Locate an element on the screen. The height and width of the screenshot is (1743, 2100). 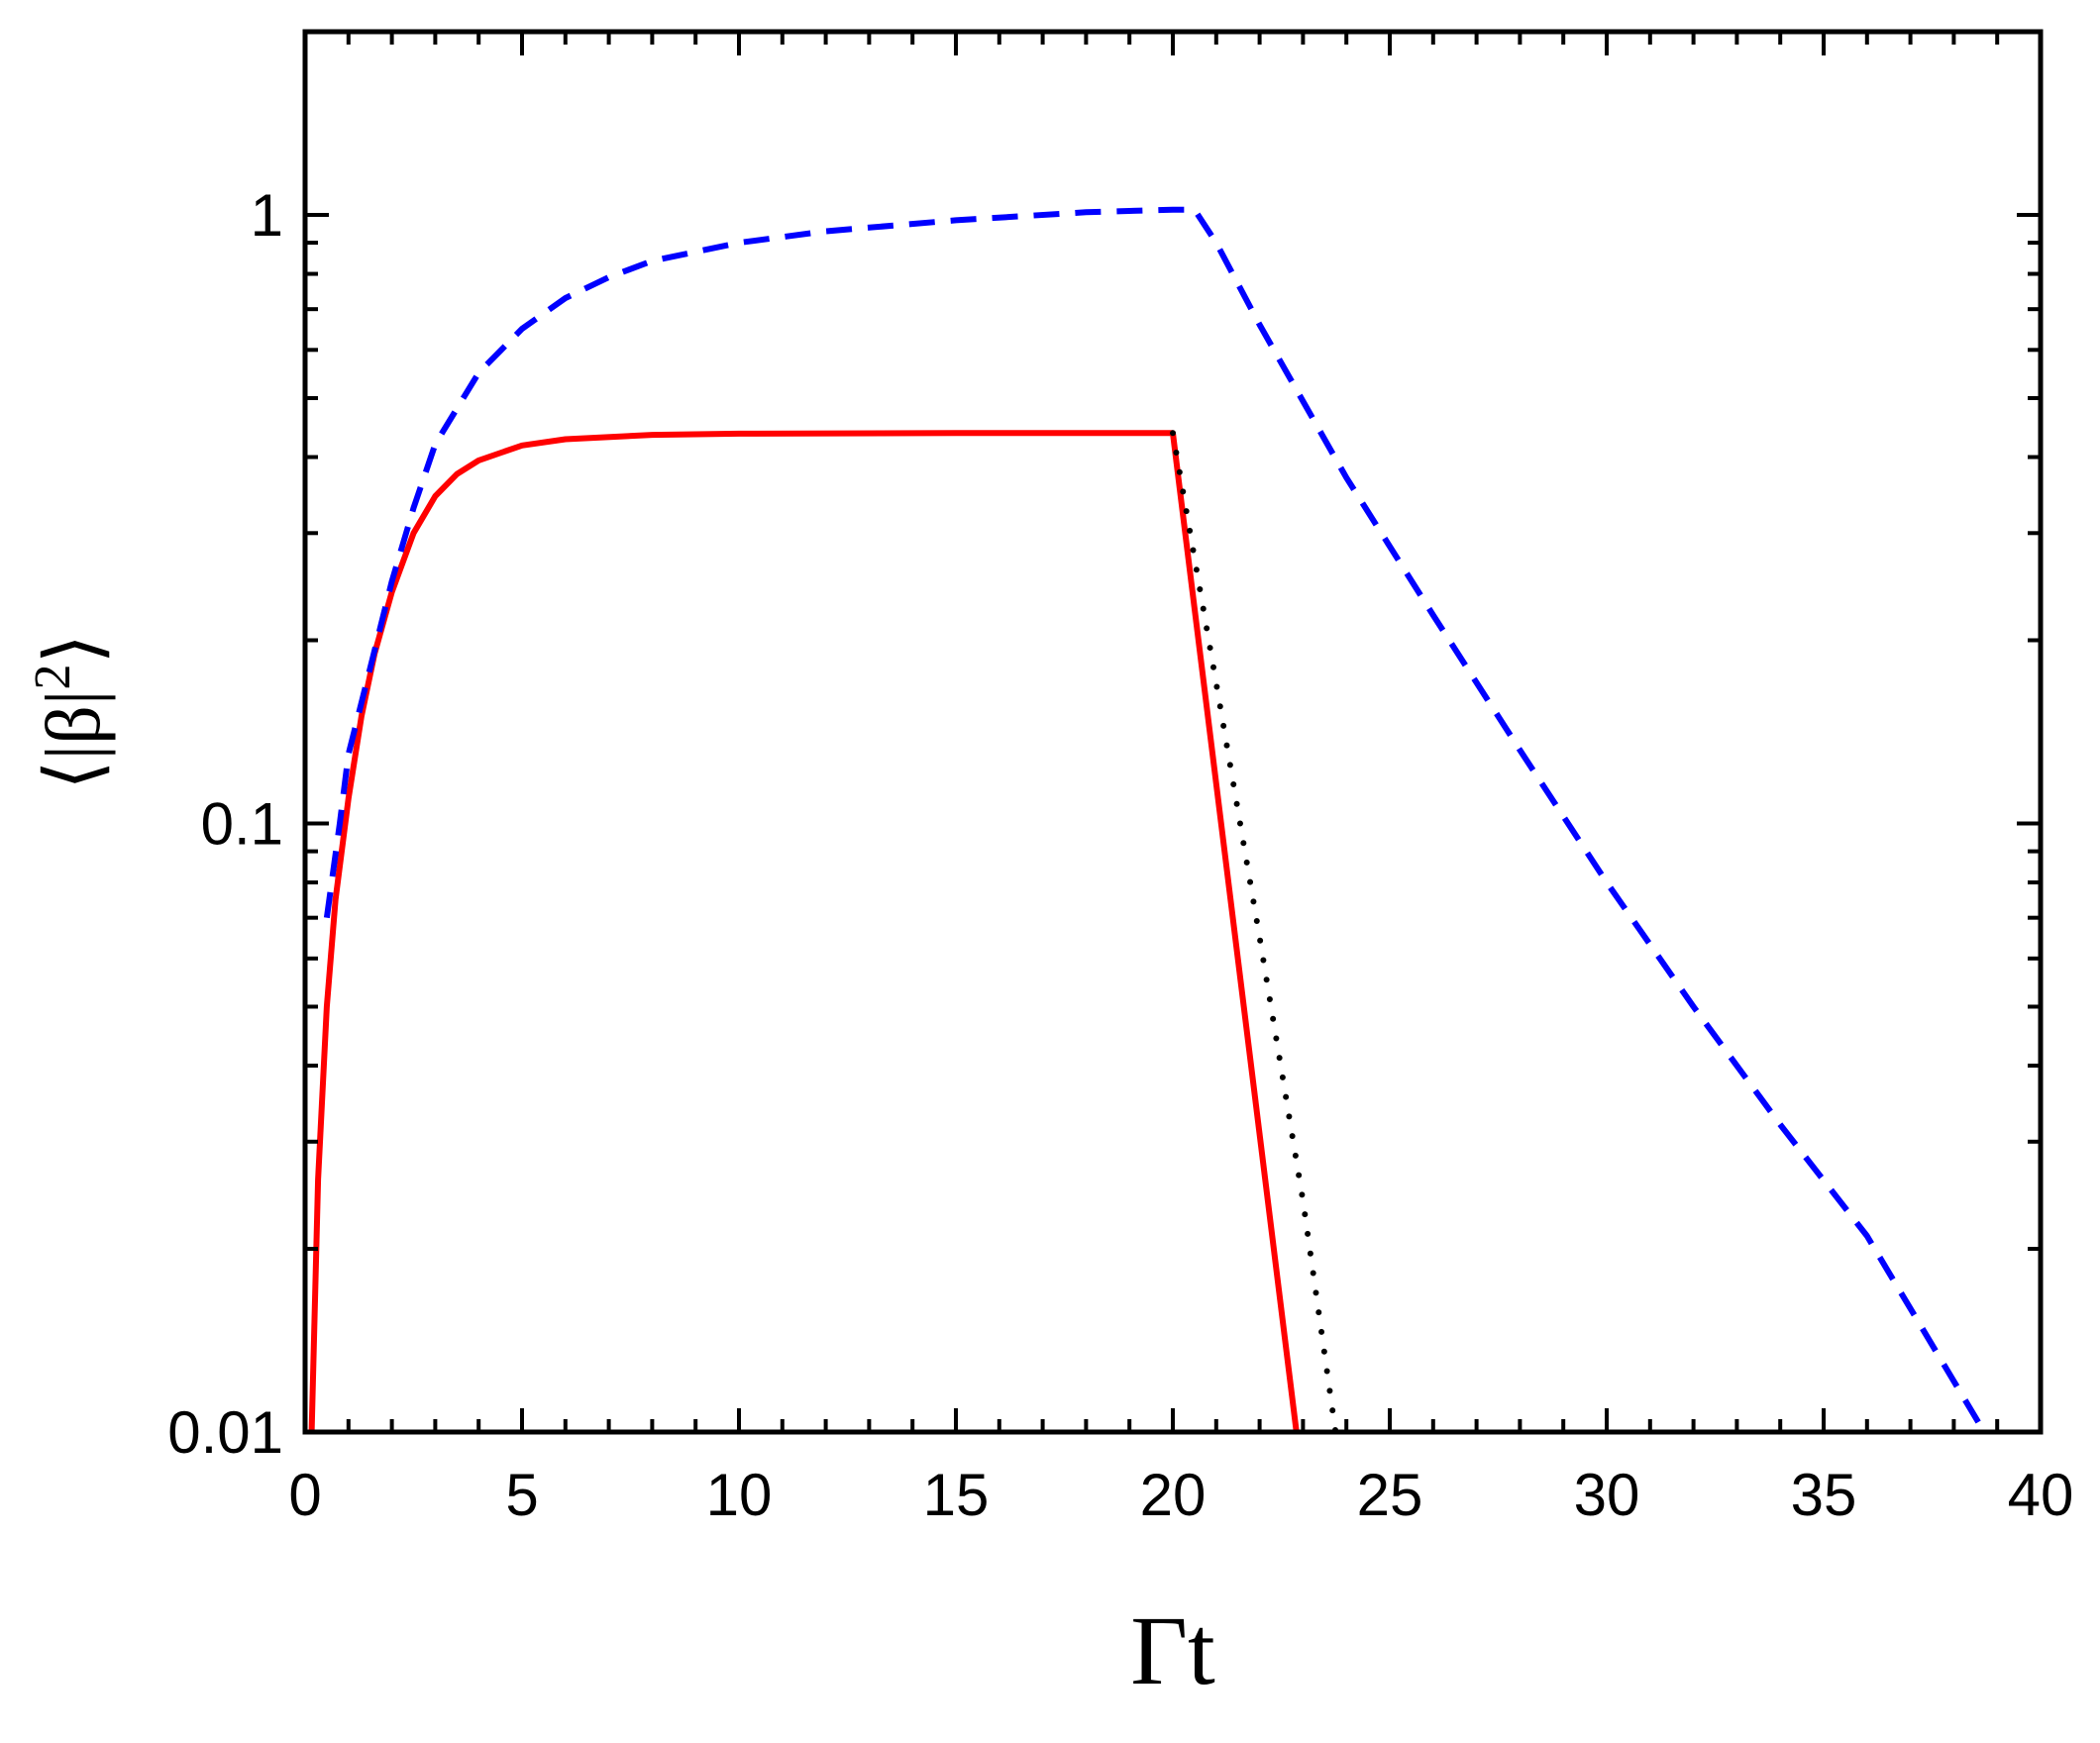
y-axis-label-close: ⟩ is located at coordinates (73, 649).